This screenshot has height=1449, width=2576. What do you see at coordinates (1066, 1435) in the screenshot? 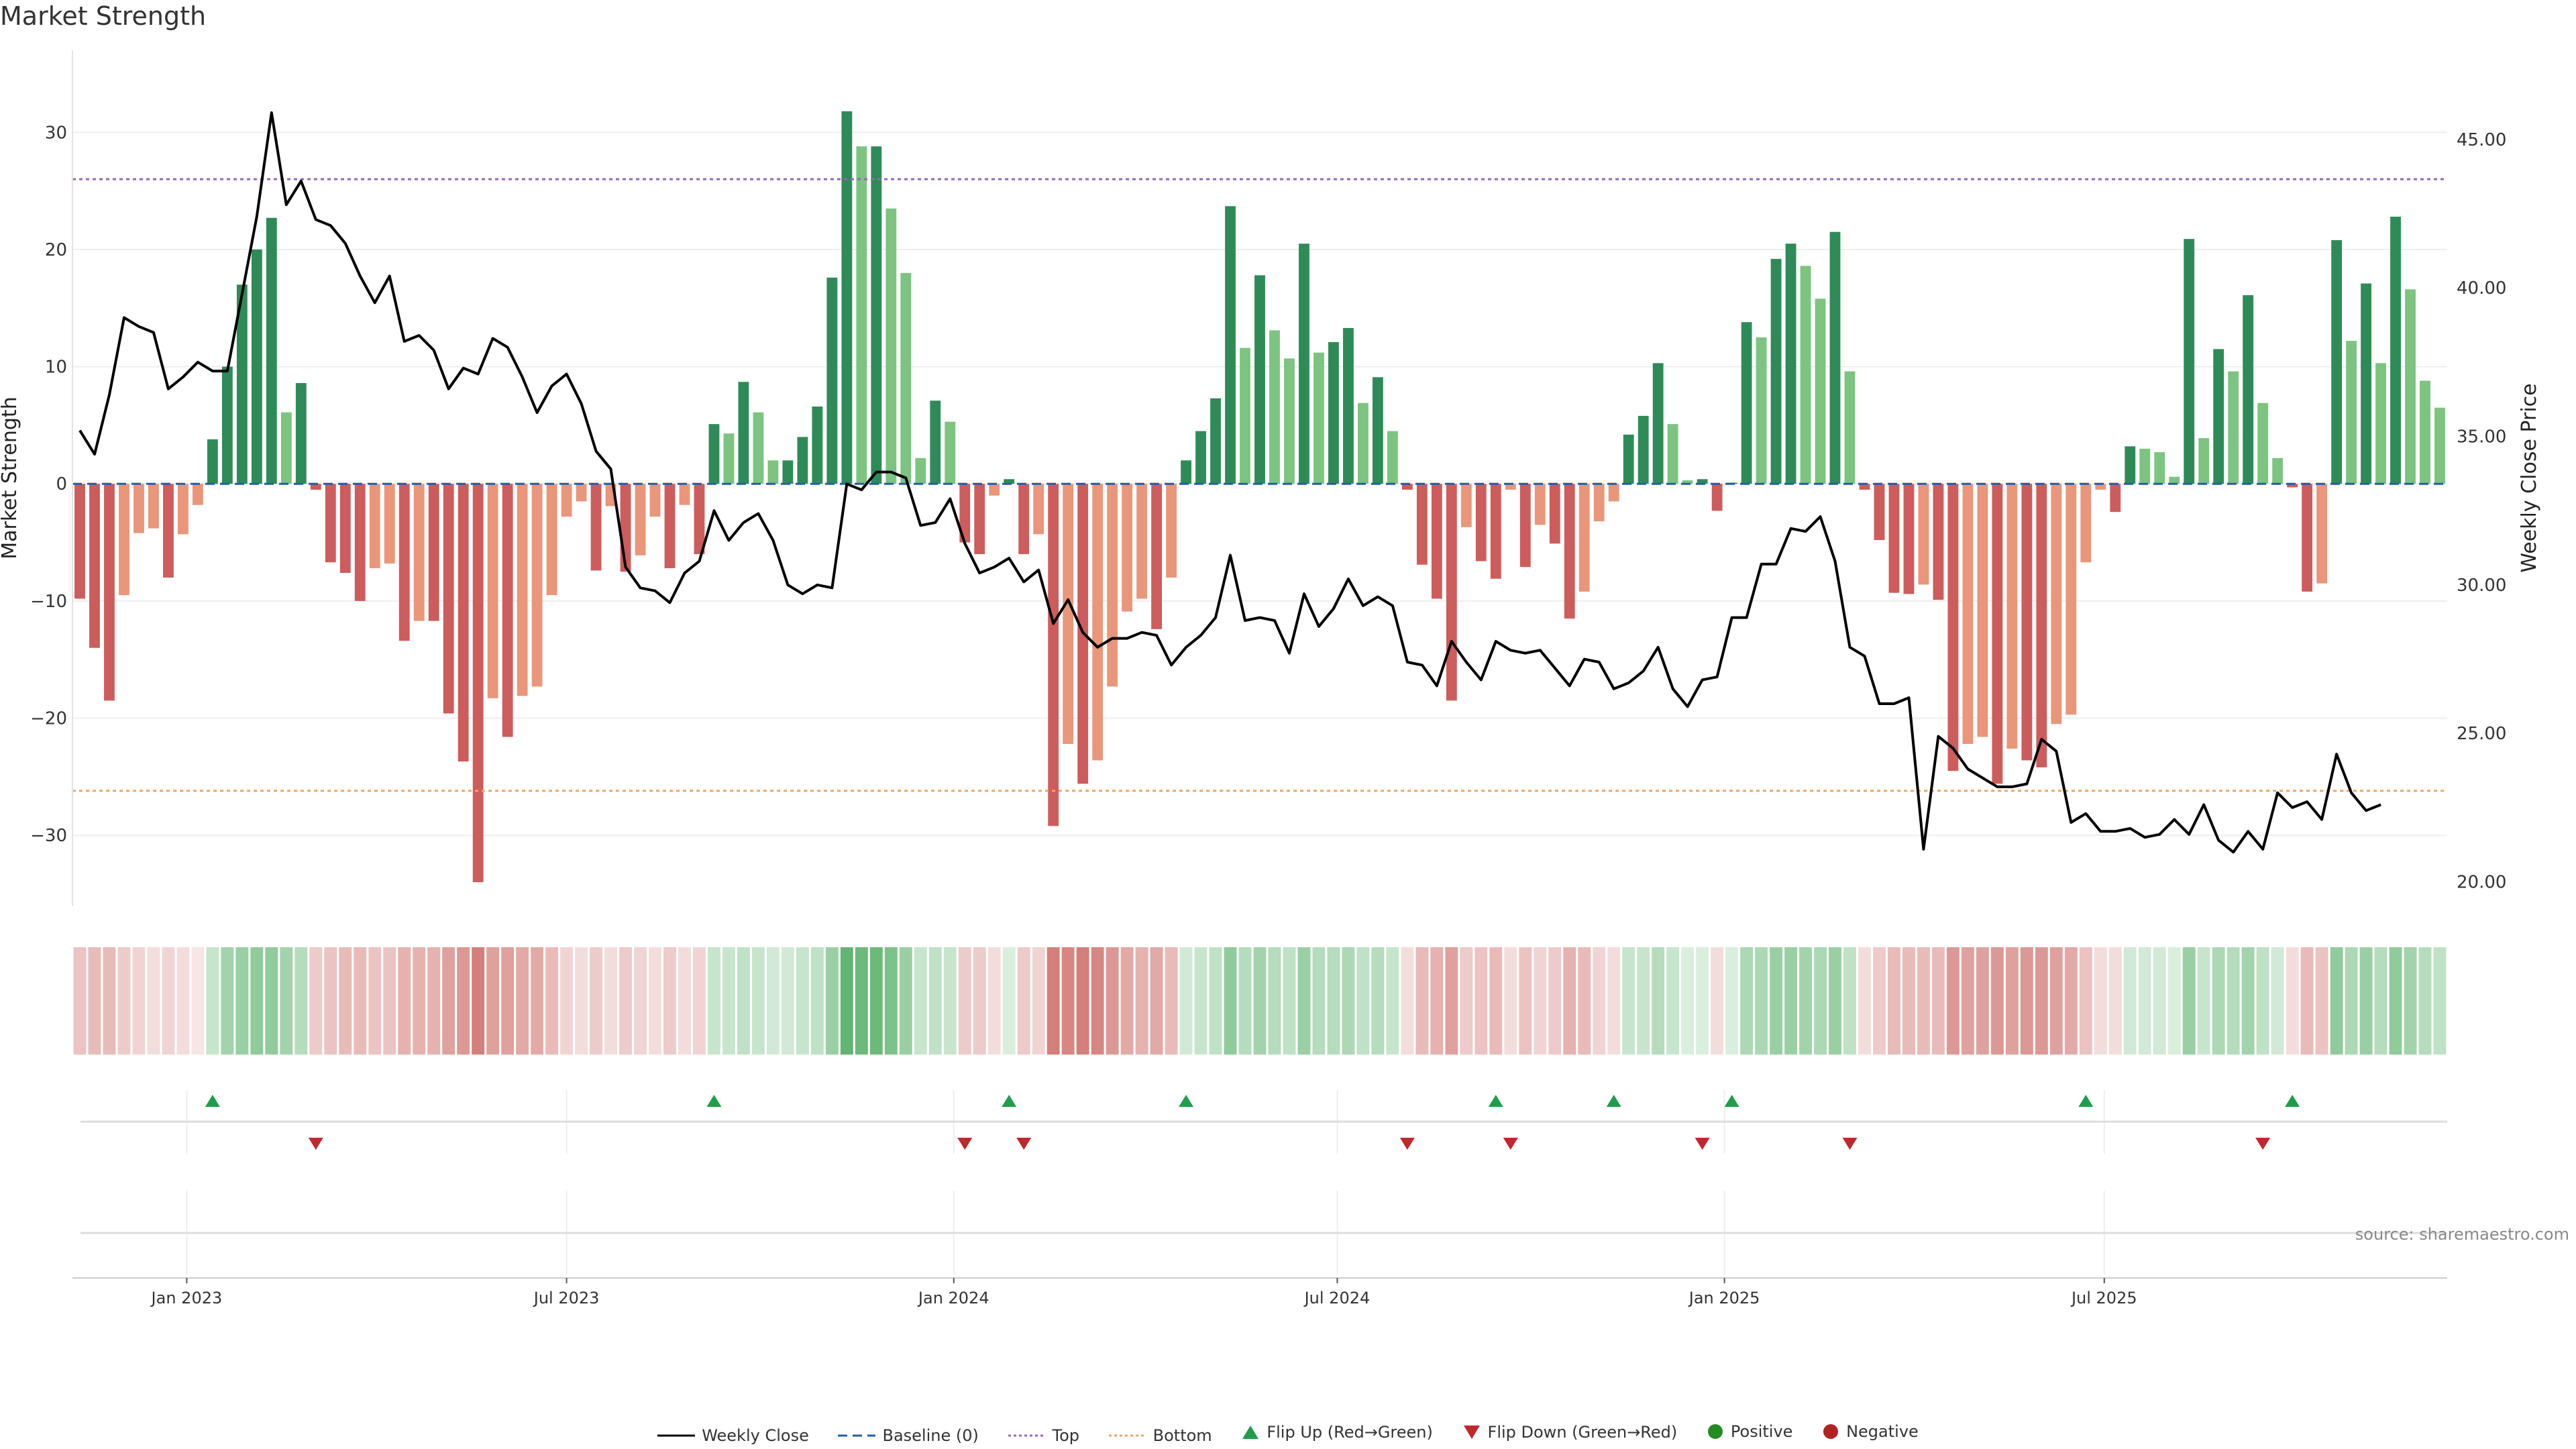
I see `legend-label: Top` at bounding box center [1066, 1435].